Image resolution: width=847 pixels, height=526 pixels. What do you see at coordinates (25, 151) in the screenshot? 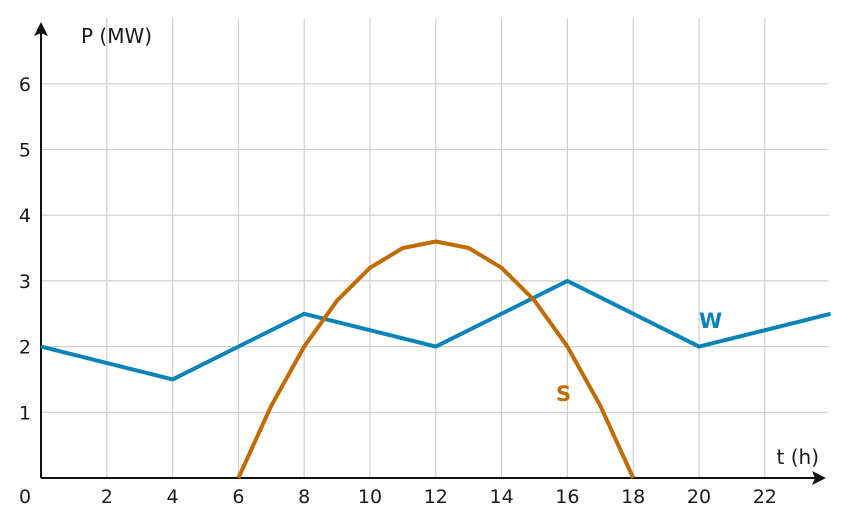
I see `y-tick-label-5: 5` at bounding box center [25, 151].